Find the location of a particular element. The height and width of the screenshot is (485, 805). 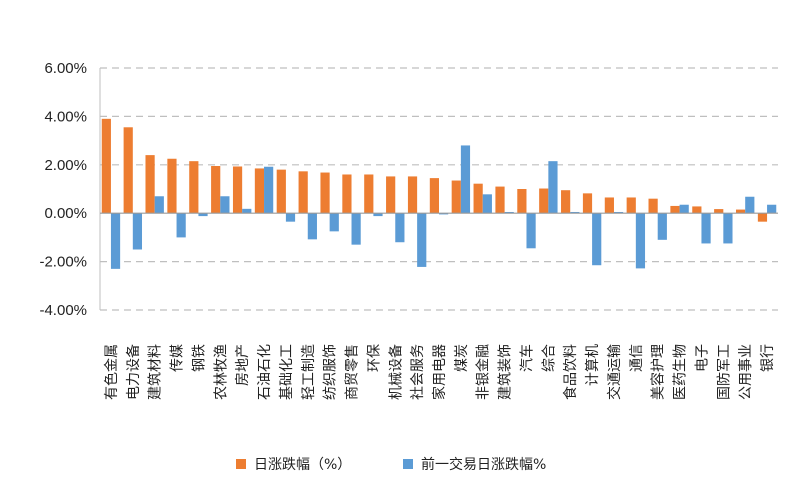

x-category-label: 农林牧渔 is located at coordinates (221, 372).